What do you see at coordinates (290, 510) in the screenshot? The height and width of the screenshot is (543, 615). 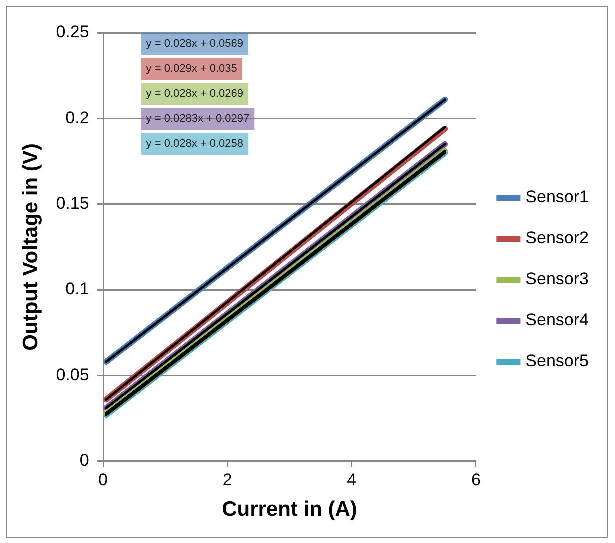 I see `x-axis-title: Current in (A)` at bounding box center [290, 510].